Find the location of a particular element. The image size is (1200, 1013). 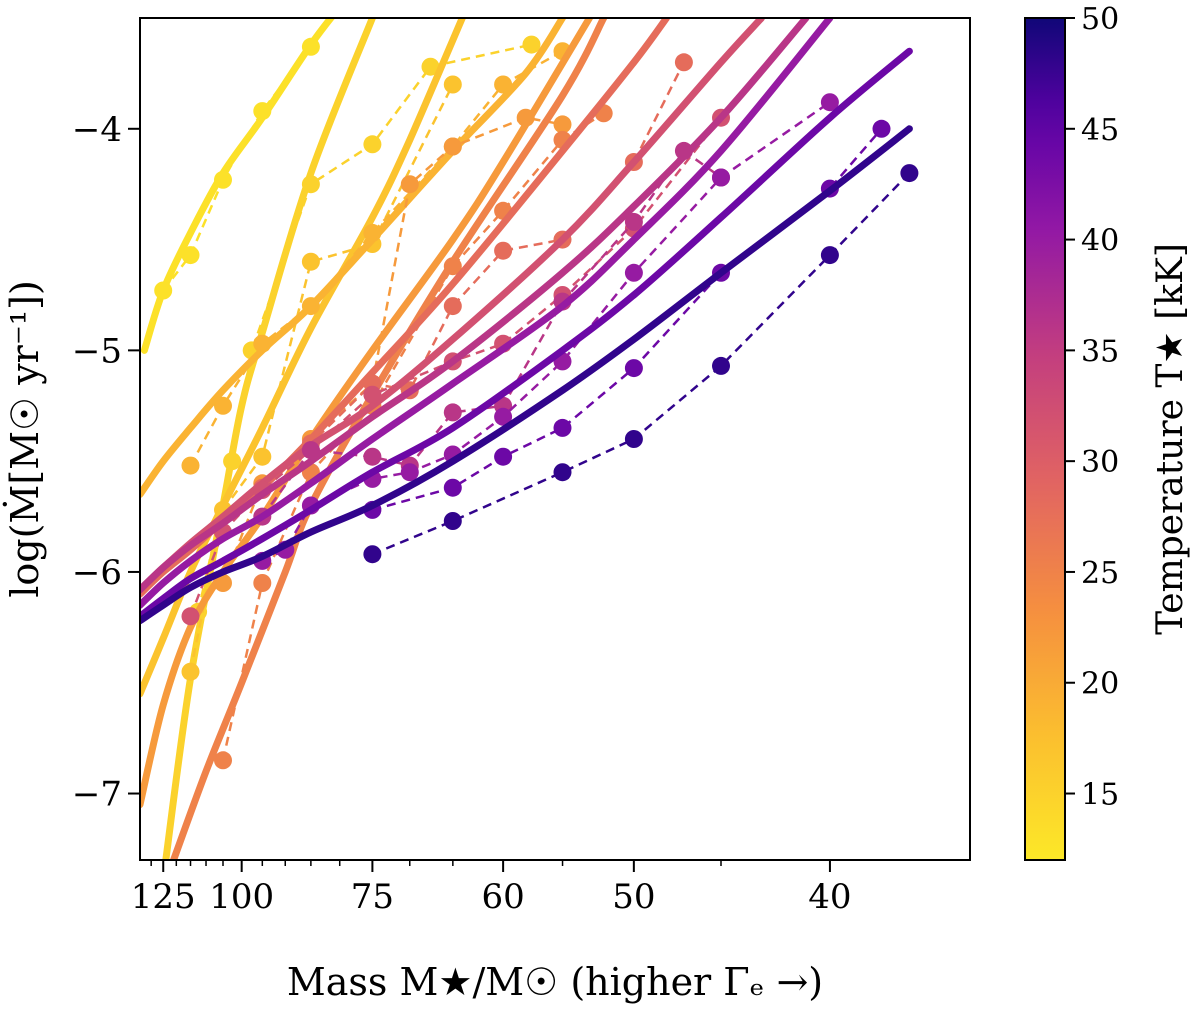

y-axis-title: log(Ṁ[M☉ yr⁻¹]) is located at coordinates (25, 439).